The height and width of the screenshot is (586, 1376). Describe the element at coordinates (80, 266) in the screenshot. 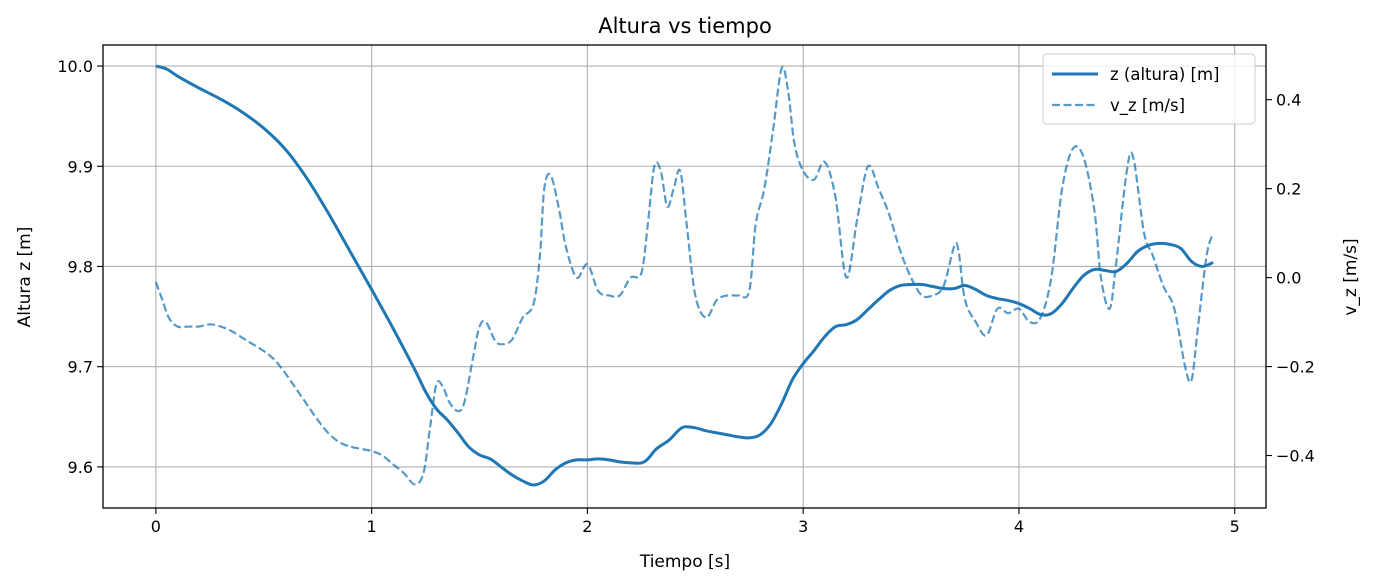

I see `y-tick-label-left: 9.8` at that location.